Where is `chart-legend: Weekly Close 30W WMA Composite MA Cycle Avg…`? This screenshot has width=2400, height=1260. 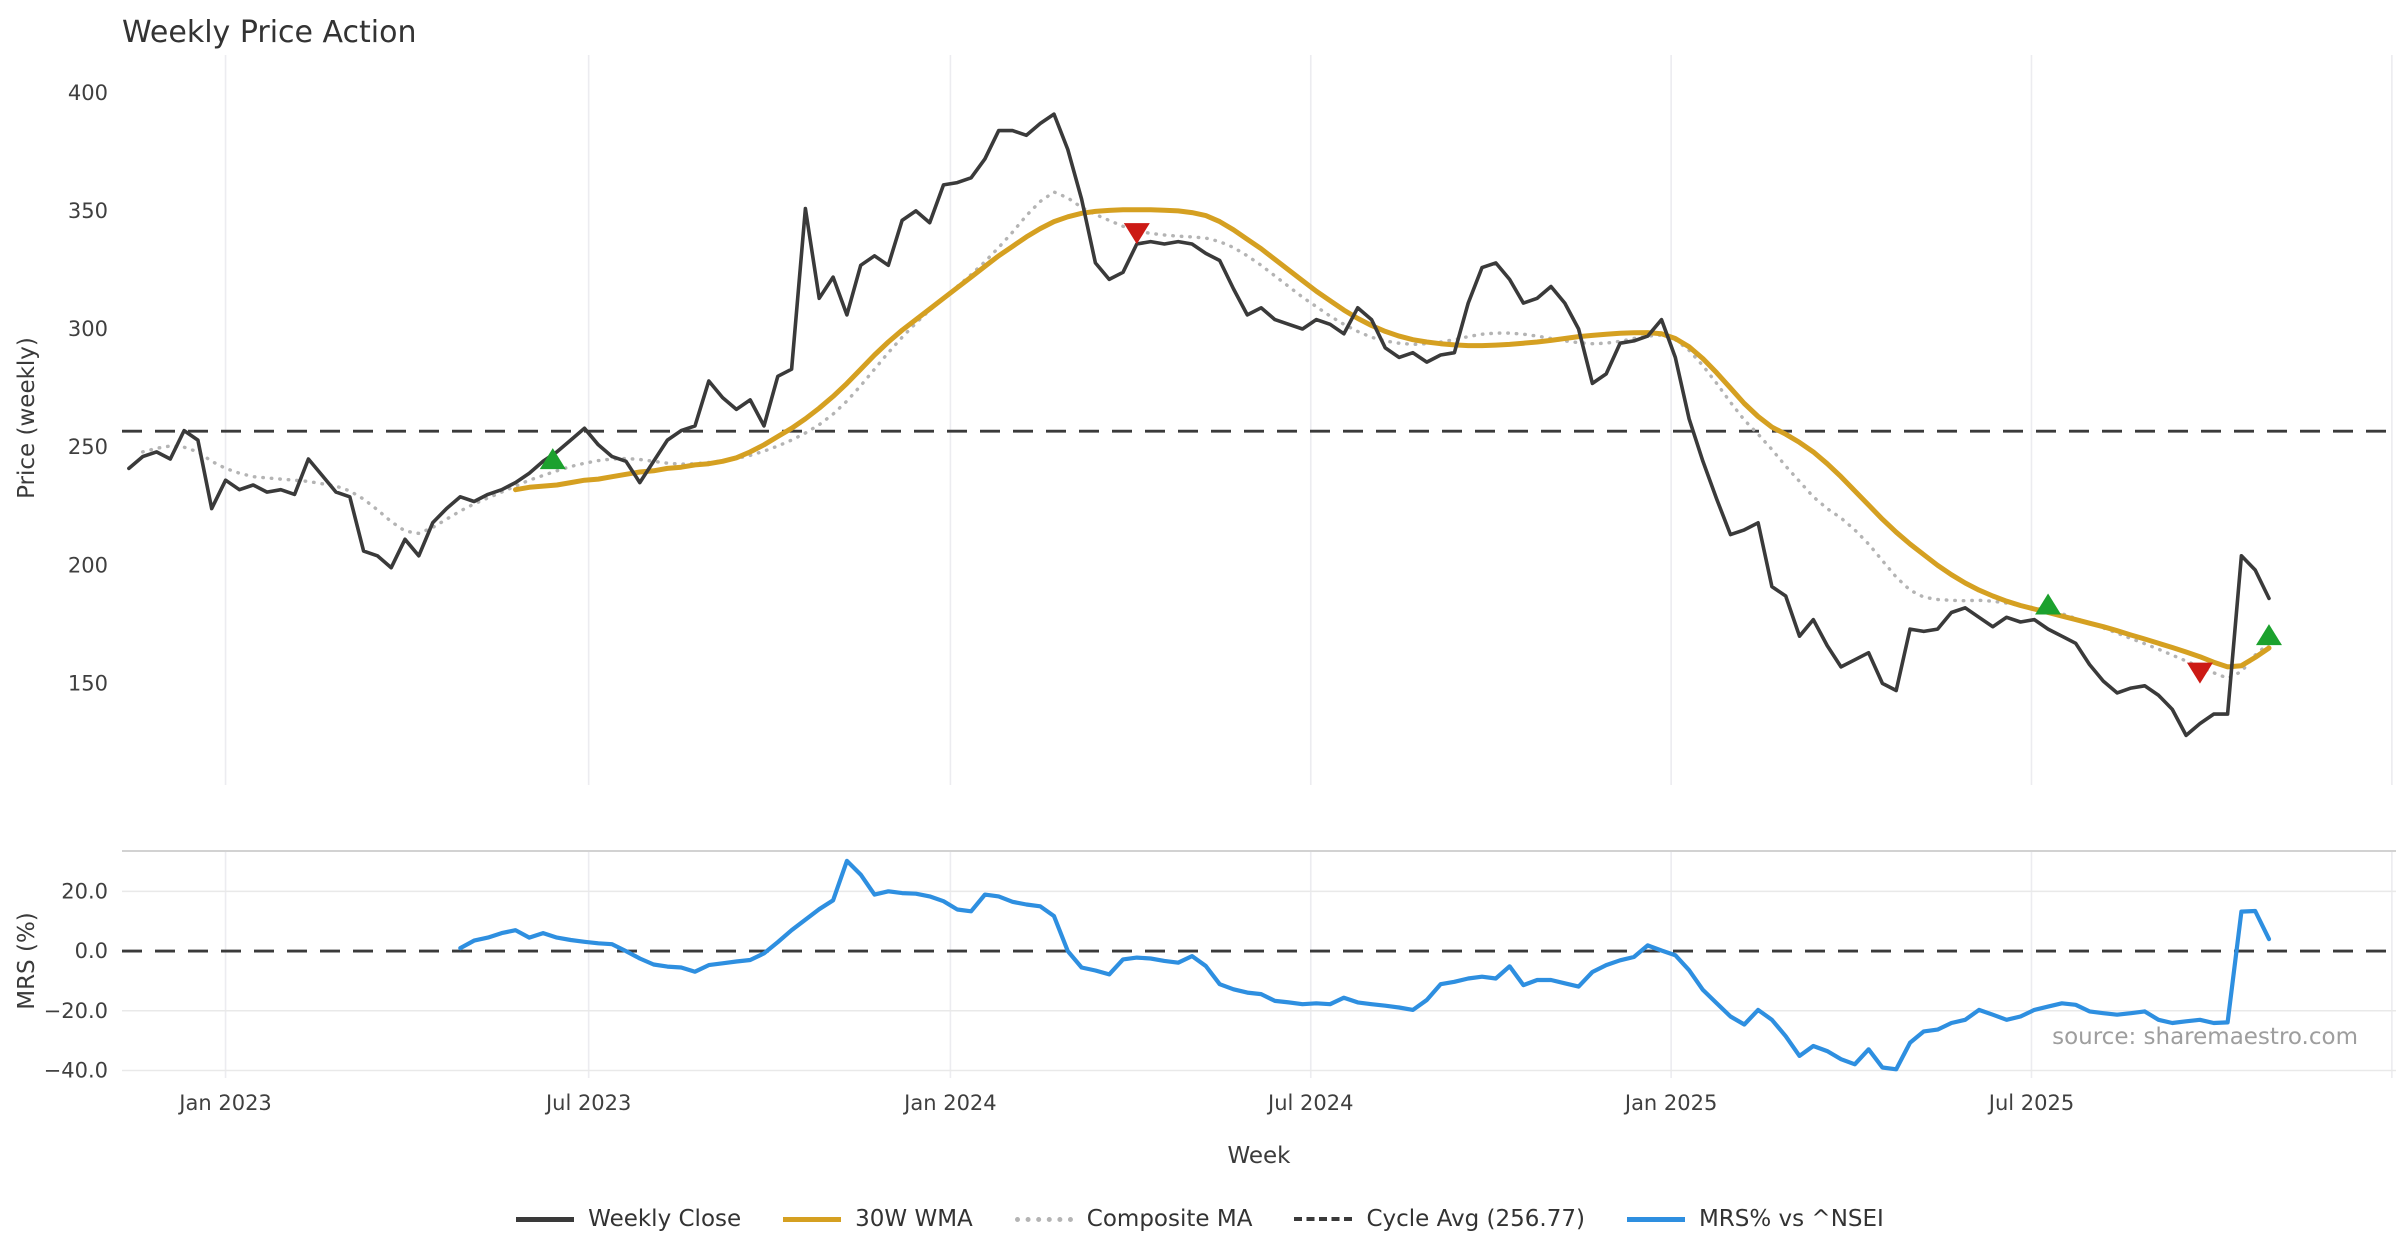 chart-legend: Weekly Close 30W WMA Composite MA Cycle Avg… is located at coordinates (1200, 1219).